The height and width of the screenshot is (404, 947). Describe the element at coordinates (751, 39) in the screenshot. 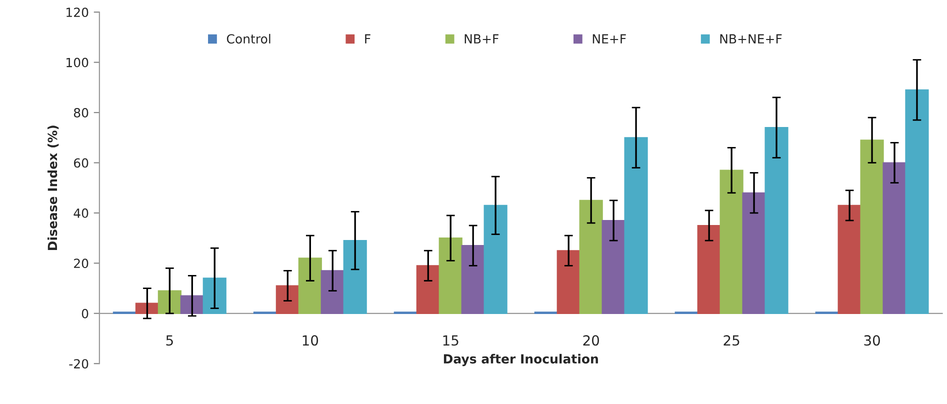

I see `legend-label: NB+NE+F` at that location.